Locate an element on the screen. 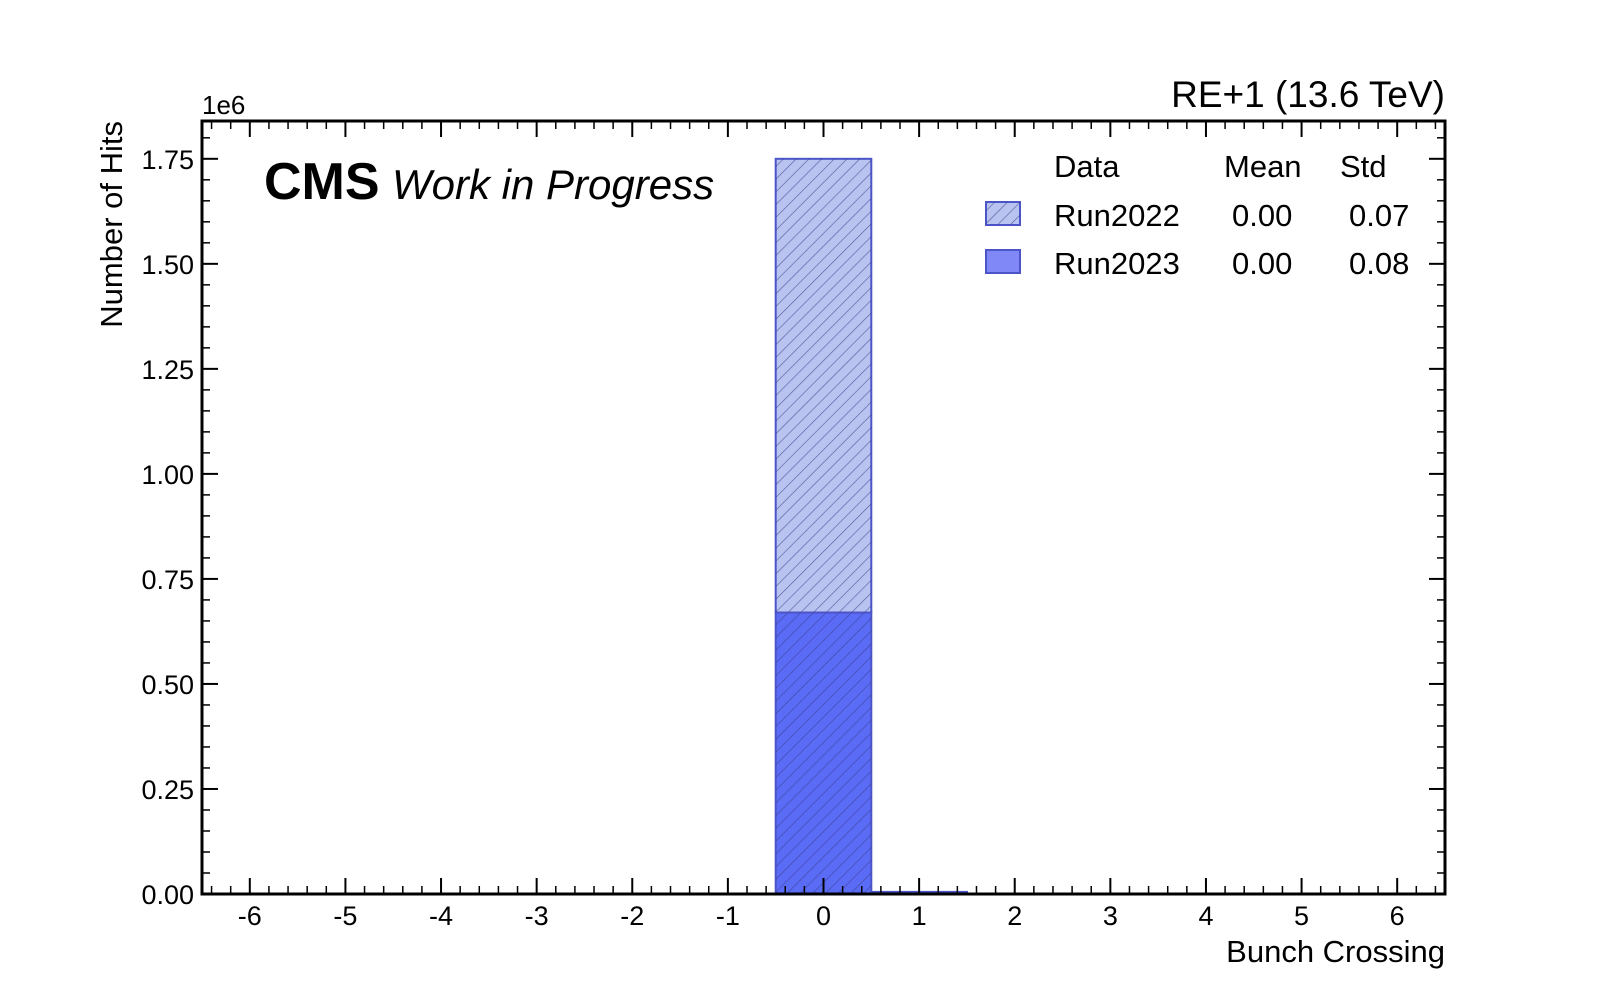 This screenshot has height=1000, width=1600. x-tick-label: 4 is located at coordinates (1205, 916).